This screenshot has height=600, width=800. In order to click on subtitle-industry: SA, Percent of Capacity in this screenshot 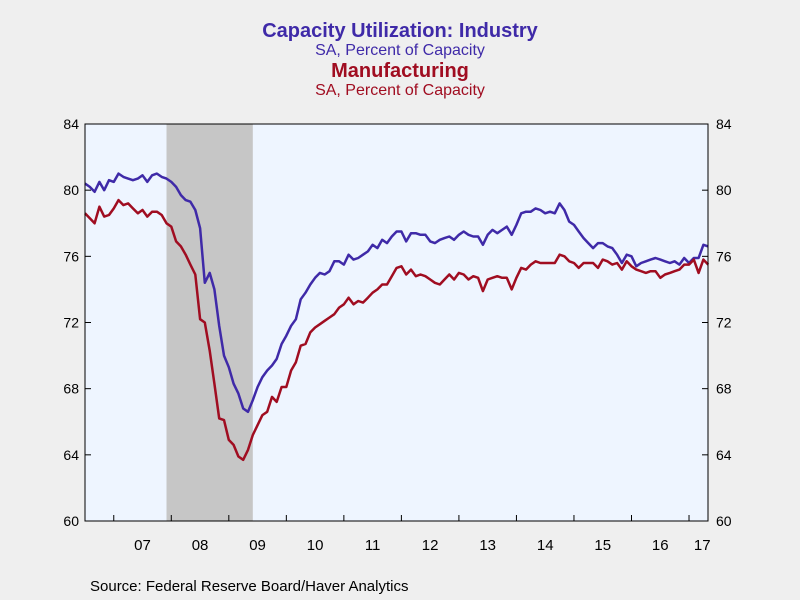, I will do `click(400, 50)`.